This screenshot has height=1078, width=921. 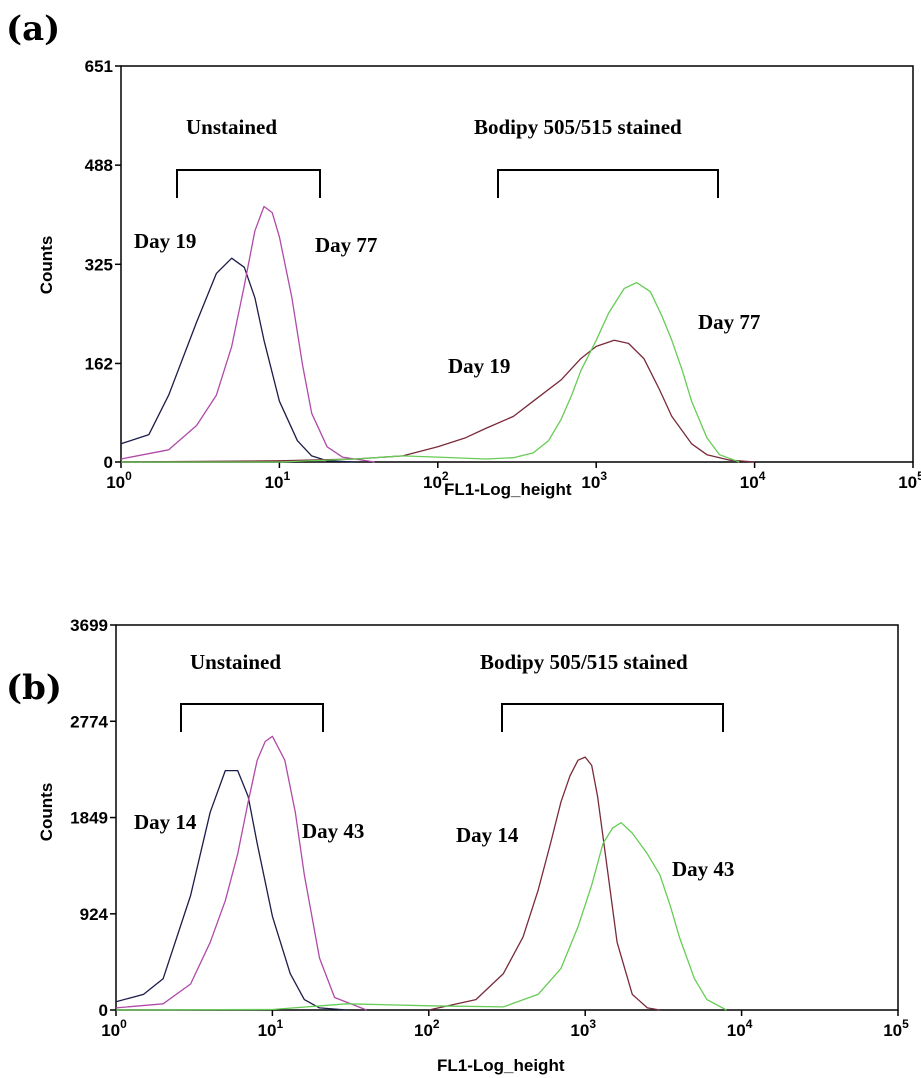 What do you see at coordinates (238, 360) in the screenshot?
I see `series-unstained-early-line-a` at bounding box center [238, 360].